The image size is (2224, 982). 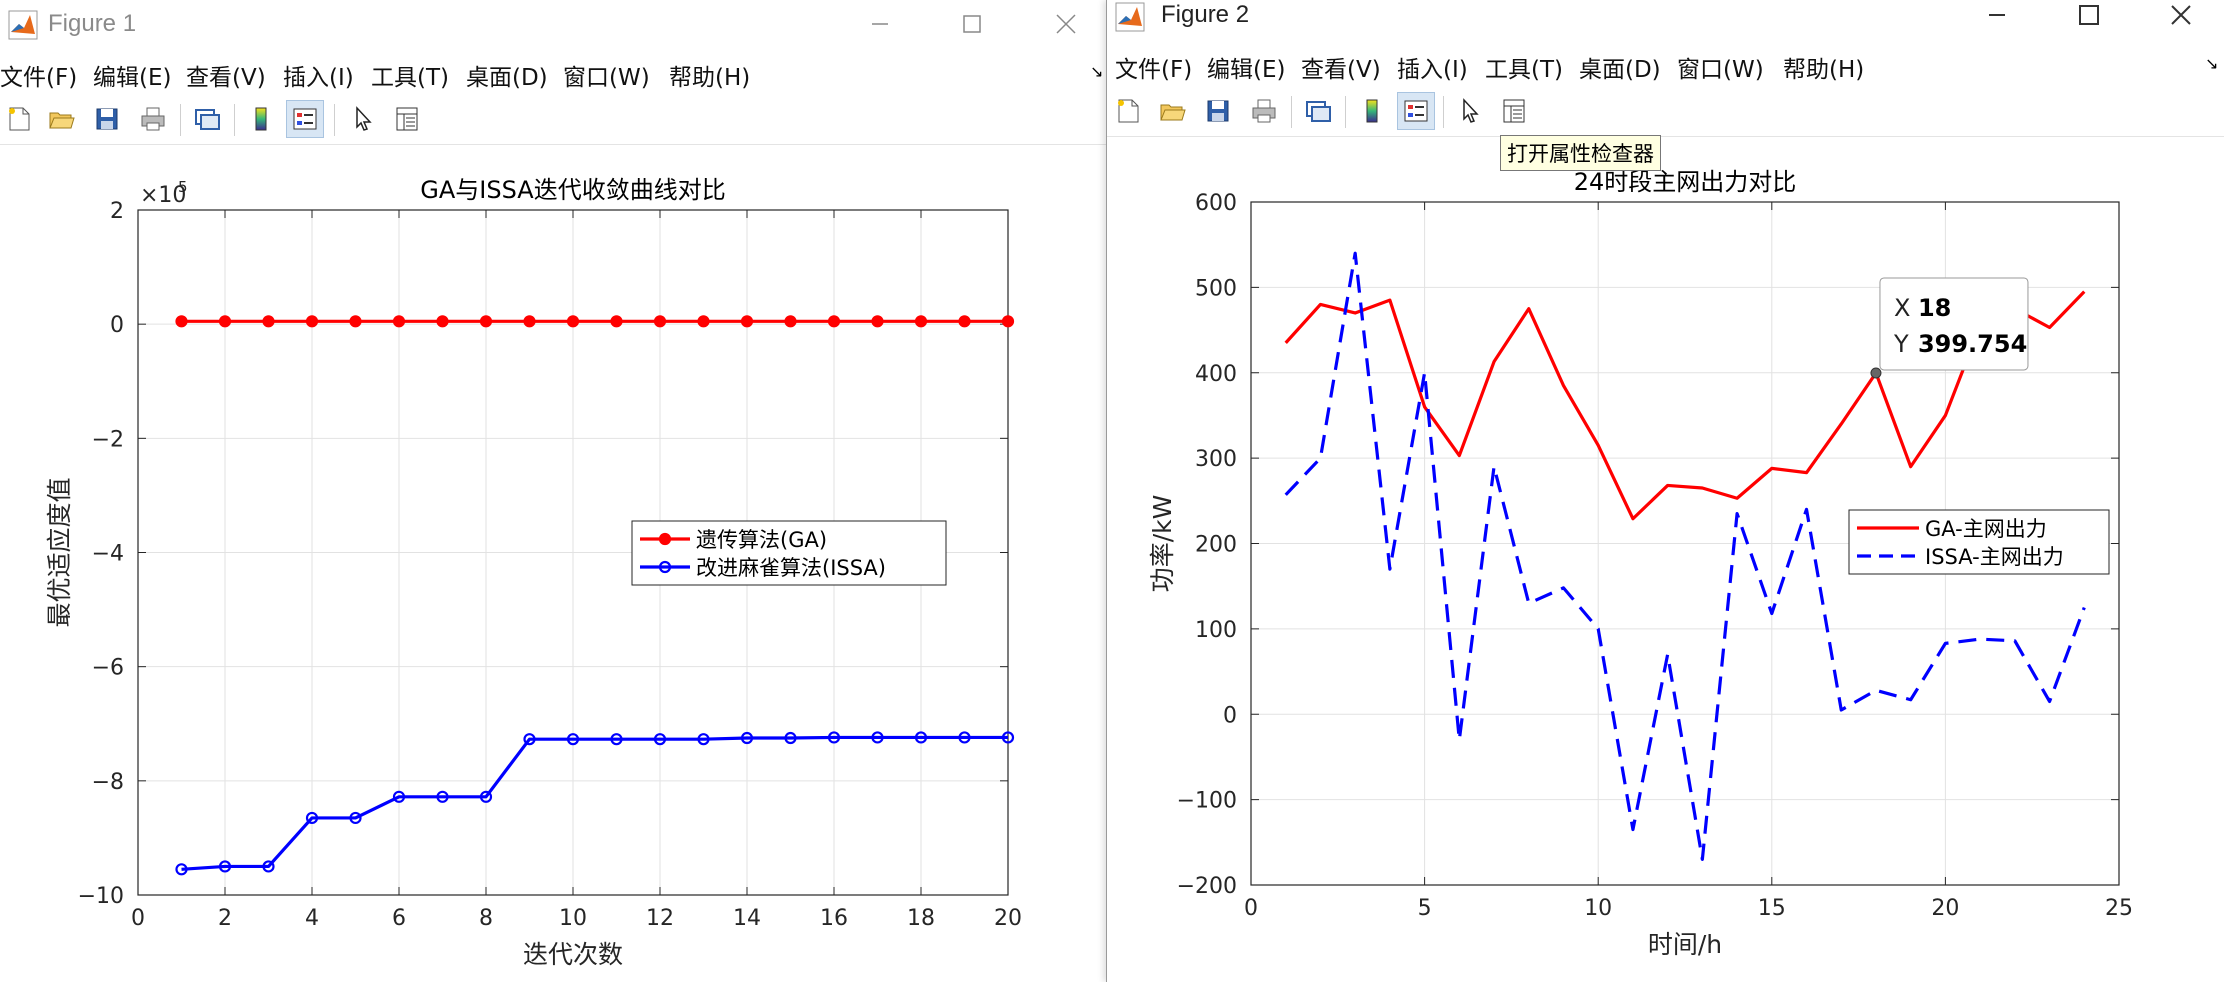 I want to click on figure-toolbar, so click(x=1665, y=111).